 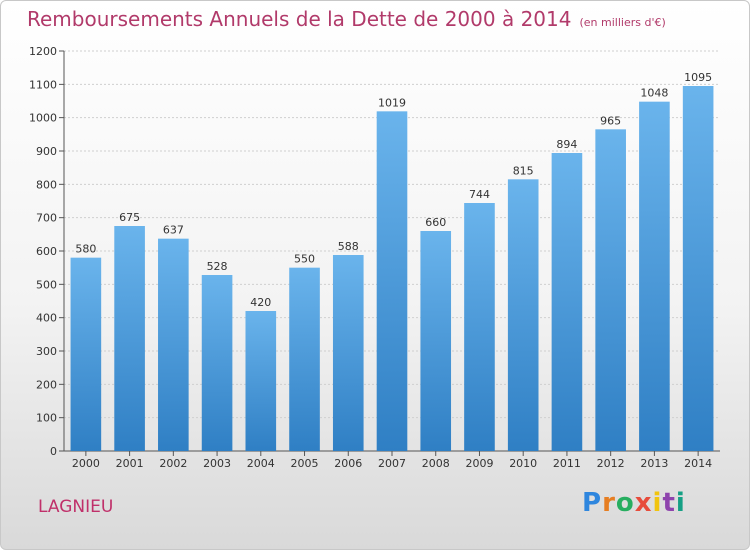 What do you see at coordinates (305, 463) in the screenshot?
I see `x-tick-label: 2005` at bounding box center [305, 463].